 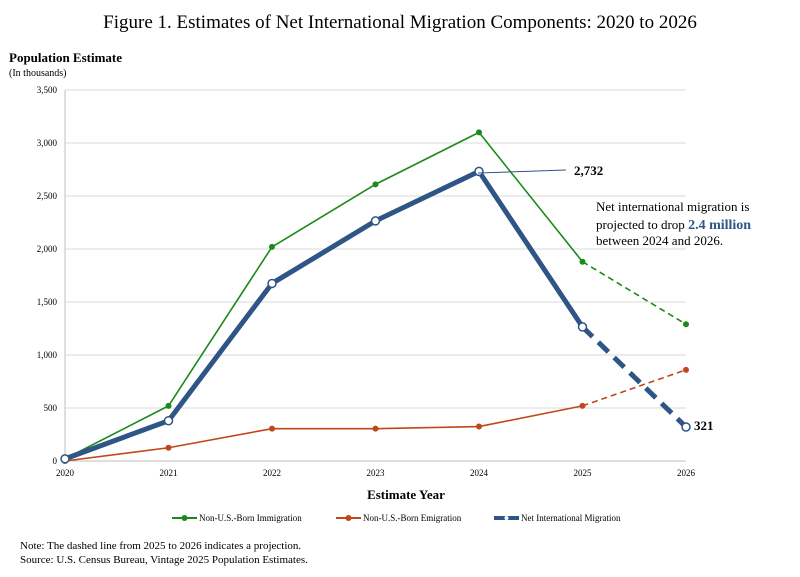 What do you see at coordinates (169, 473) in the screenshot?
I see `x-tick-label: 2021` at bounding box center [169, 473].